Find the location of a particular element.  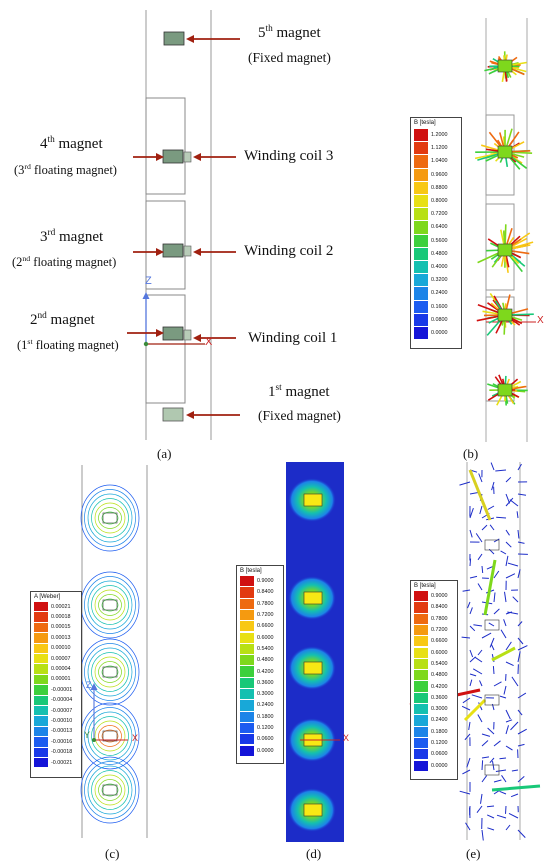

label-4th-magnet: 4th magnet is located at coordinates (71, 143).